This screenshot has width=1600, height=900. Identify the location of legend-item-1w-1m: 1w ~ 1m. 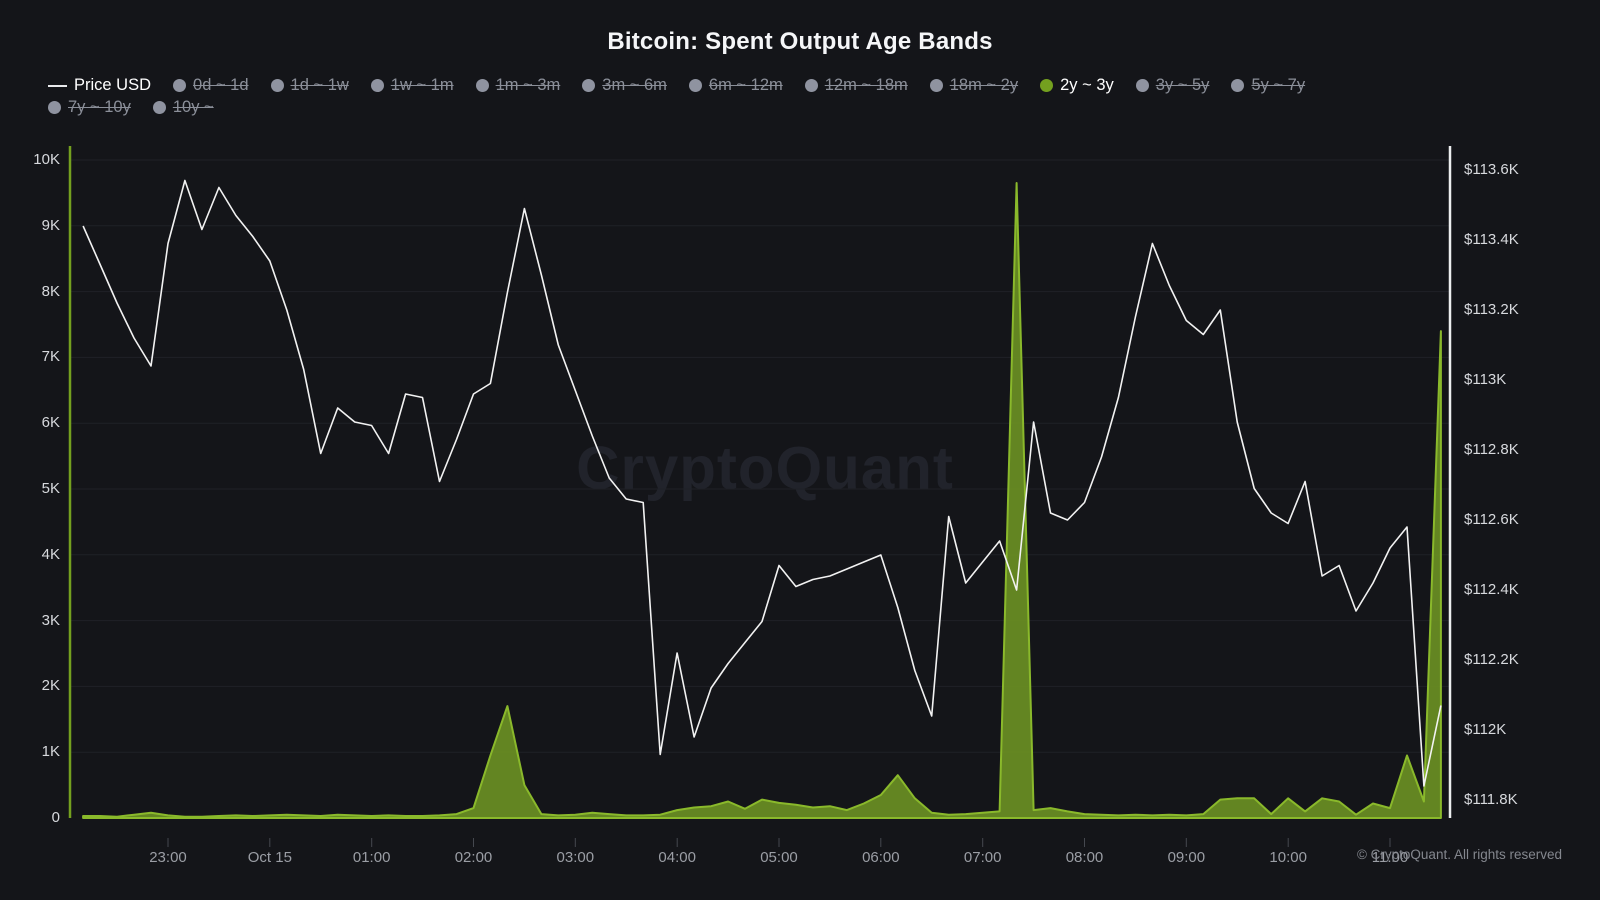
(412, 85).